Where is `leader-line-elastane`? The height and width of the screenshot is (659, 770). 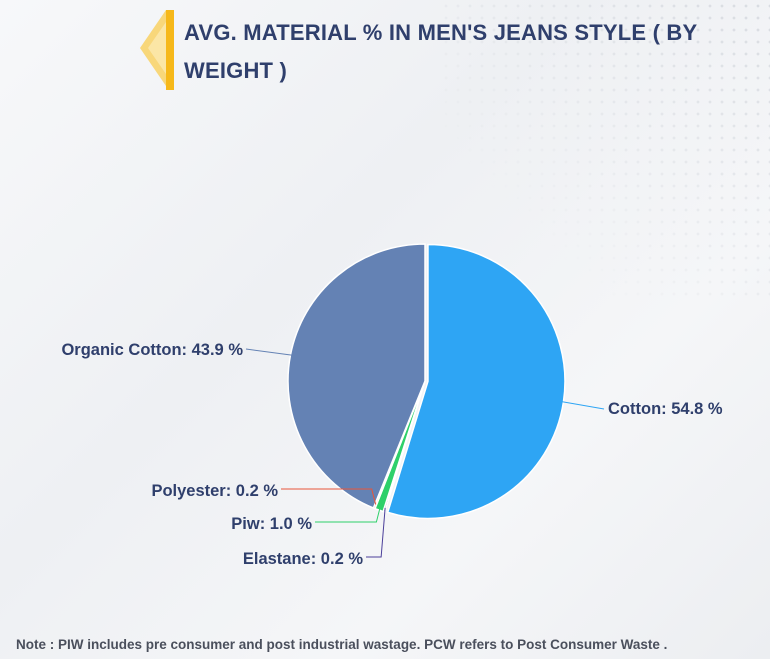
leader-line-elastane is located at coordinates (376, 532).